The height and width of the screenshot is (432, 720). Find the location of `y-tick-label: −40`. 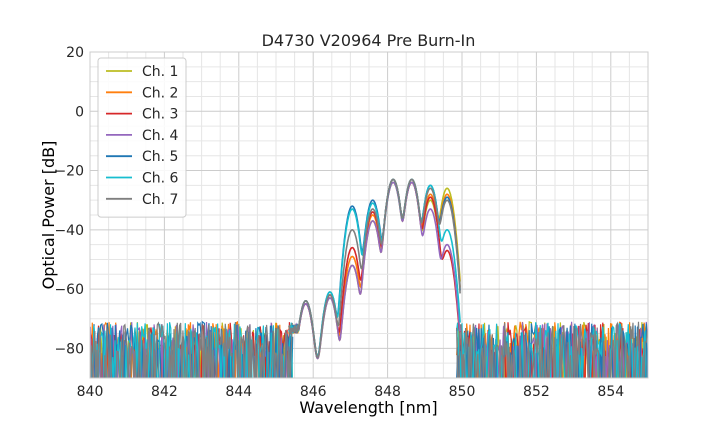

y-tick-label: −40 is located at coordinates (69, 231).